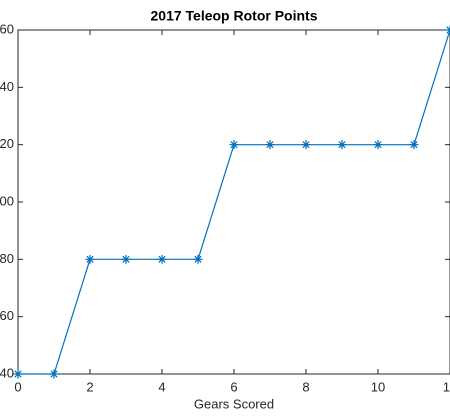 The width and height of the screenshot is (450, 420). I want to click on x-tick-label: 2, so click(89, 386).